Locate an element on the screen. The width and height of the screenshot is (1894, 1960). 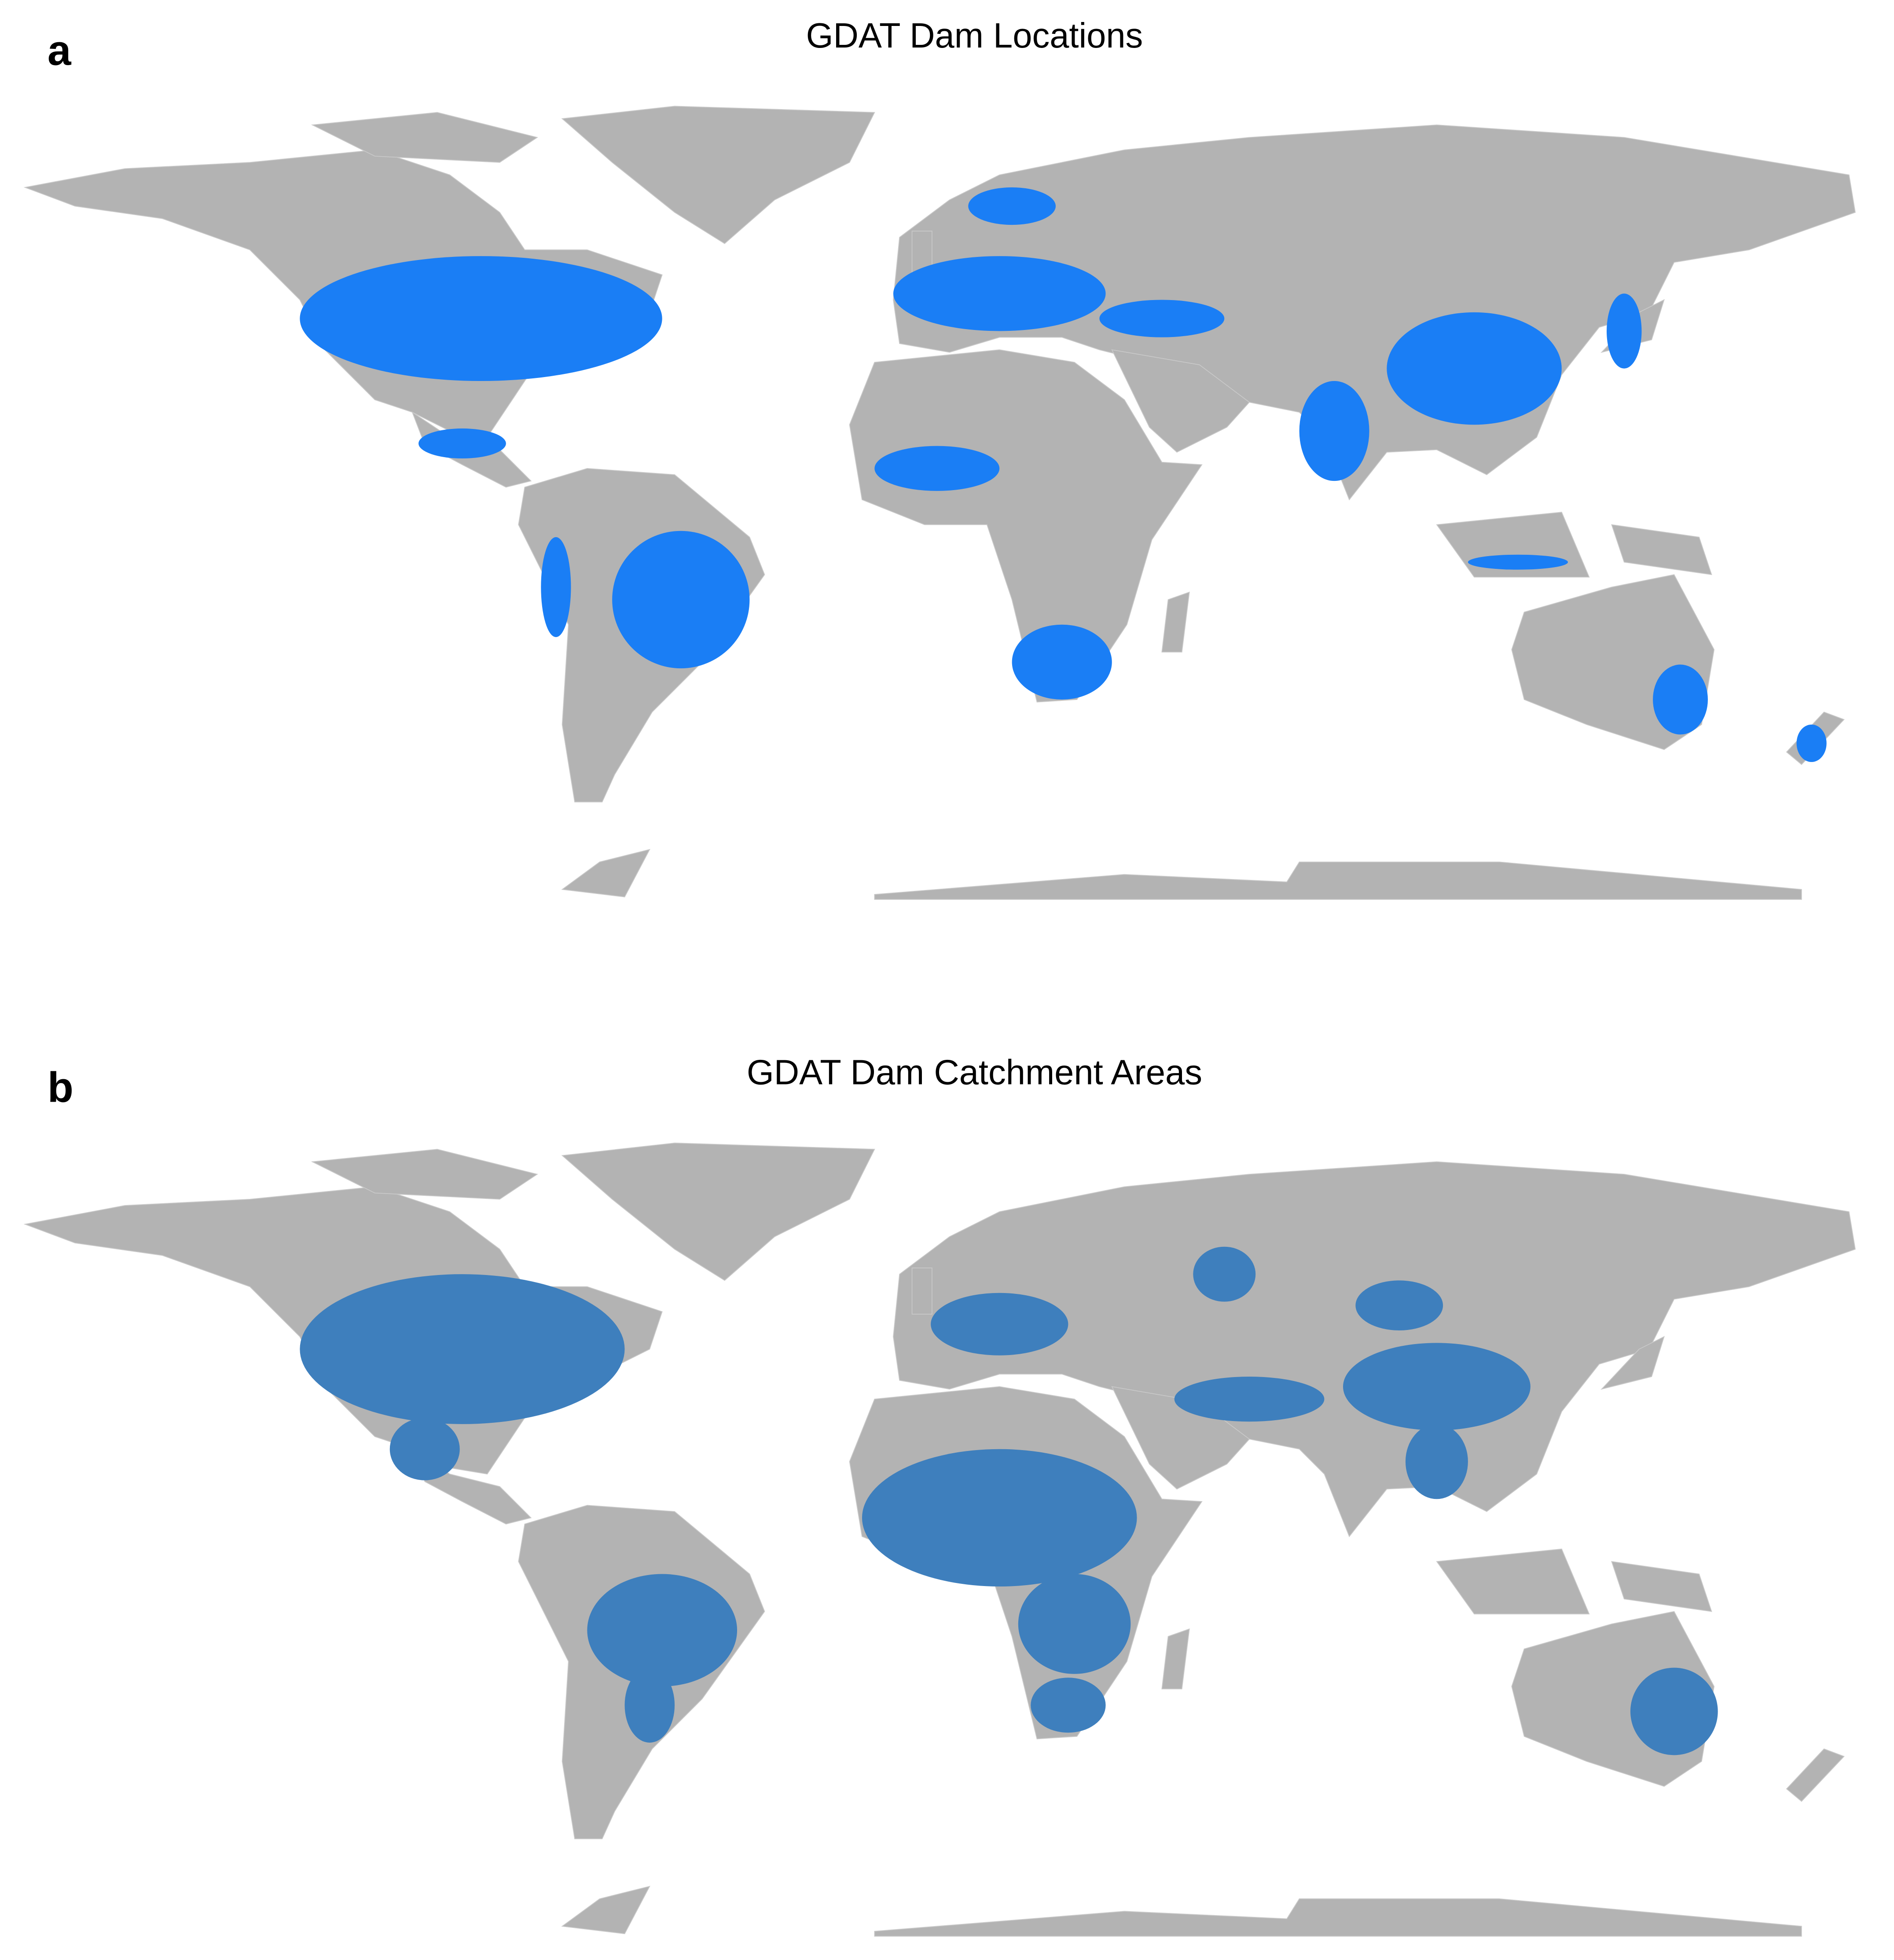
panel-title: GDAT Dam Locations is located at coordinates (974, 35).